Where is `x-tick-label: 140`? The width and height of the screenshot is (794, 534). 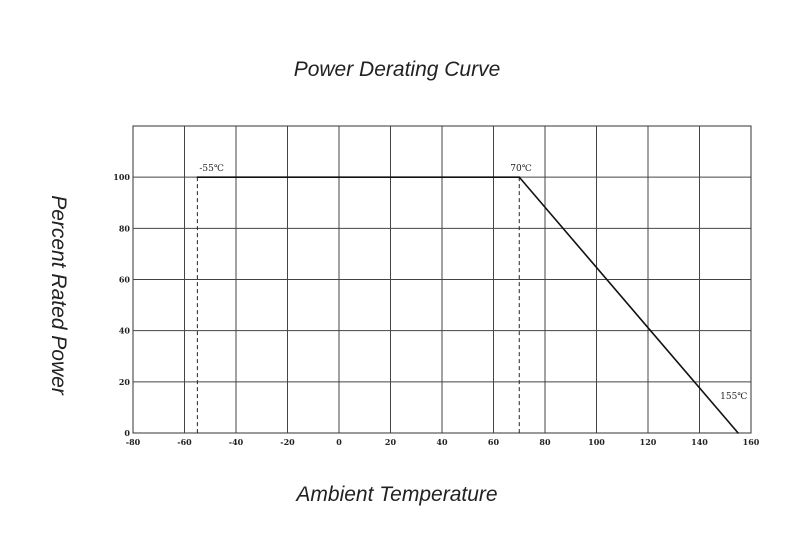
x-tick-label: 140 is located at coordinates (699, 442).